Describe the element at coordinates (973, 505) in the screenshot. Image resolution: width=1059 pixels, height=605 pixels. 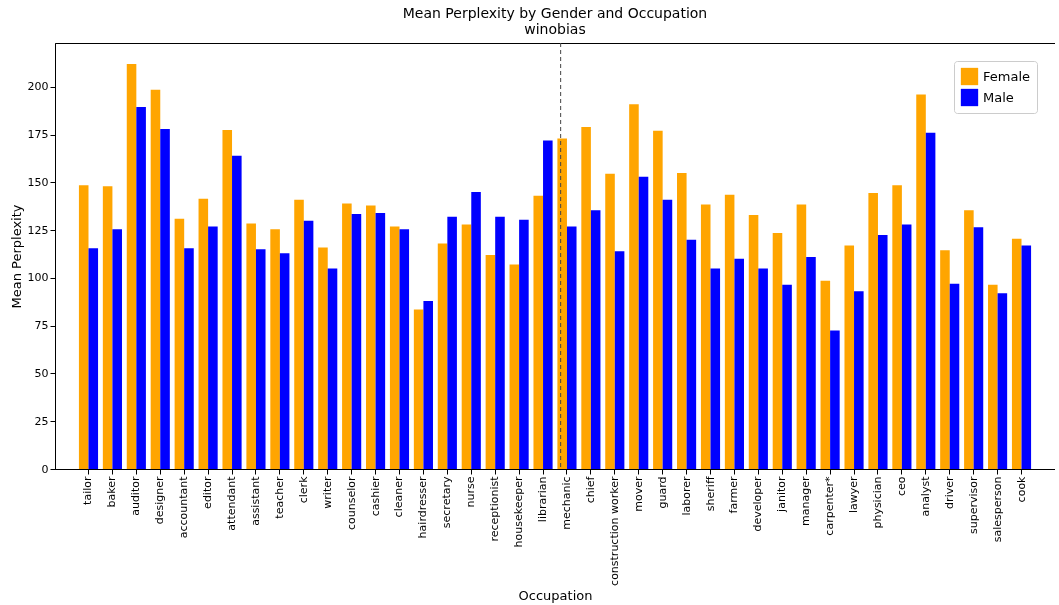
I see `x-tick-label: supervisor` at that location.